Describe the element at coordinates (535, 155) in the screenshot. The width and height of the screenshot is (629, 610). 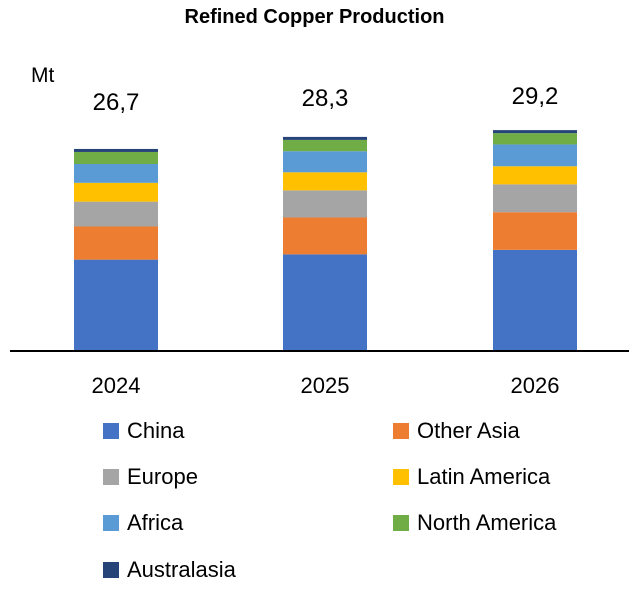
I see `bar-segment-africa-2026` at that location.